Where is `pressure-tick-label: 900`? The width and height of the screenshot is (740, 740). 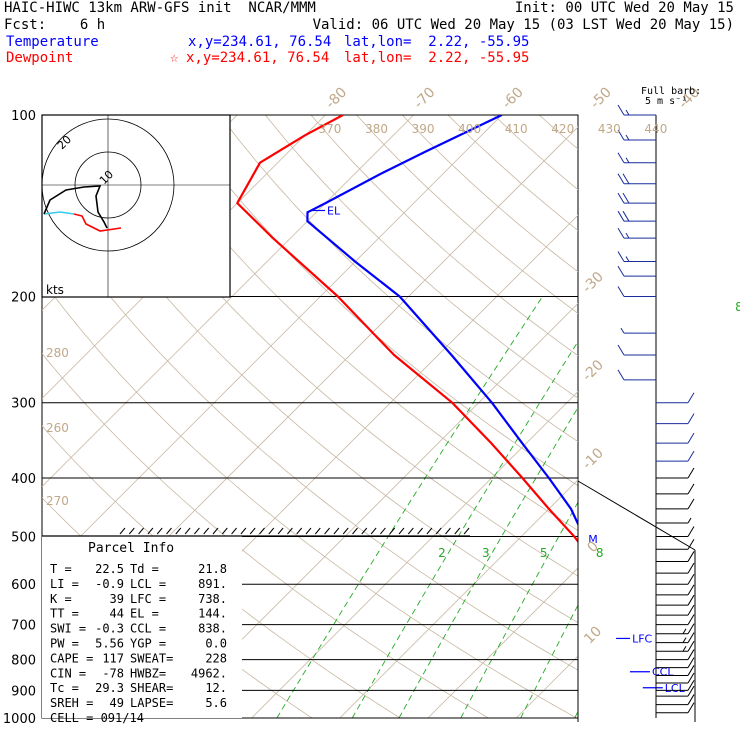
pressure-tick-label: 900 is located at coordinates (23, 691).